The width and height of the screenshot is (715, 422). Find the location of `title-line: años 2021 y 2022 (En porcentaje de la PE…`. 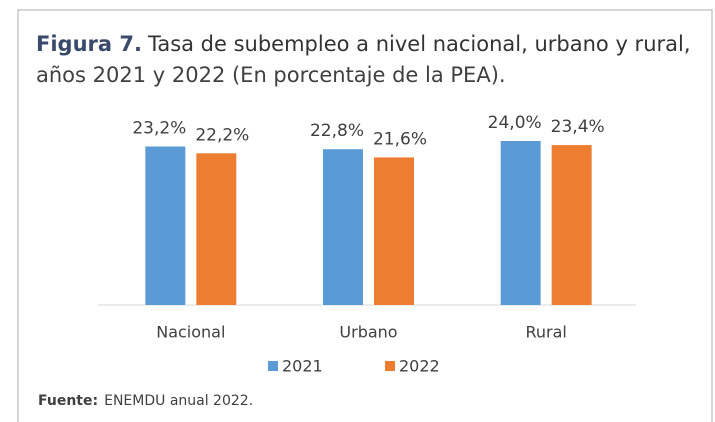

title-line: años 2021 y 2022 (En porcentaje de la PE… is located at coordinates (271, 75).